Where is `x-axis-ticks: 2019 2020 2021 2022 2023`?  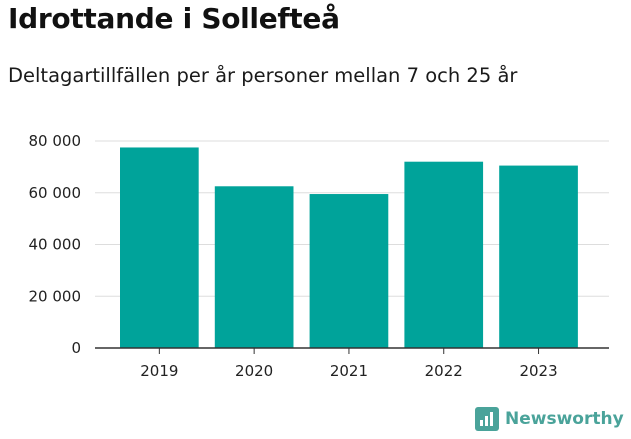
x-axis-ticks: 2019 2020 2021 2022 2023 is located at coordinates (349, 364).